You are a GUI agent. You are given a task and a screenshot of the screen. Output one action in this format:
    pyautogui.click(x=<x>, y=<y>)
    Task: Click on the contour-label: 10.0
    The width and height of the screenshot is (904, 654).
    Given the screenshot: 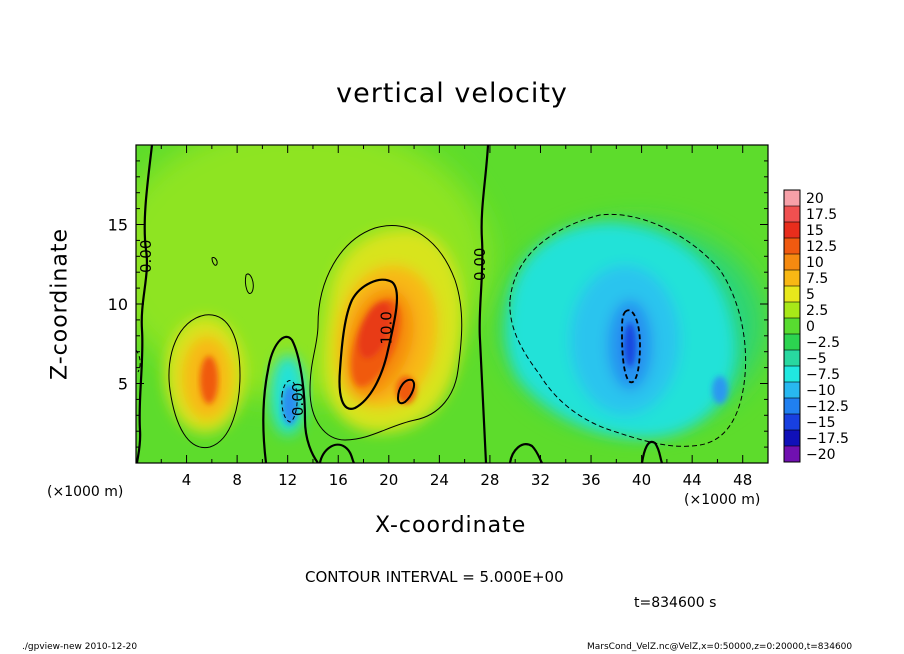 What is the action you would take?
    pyautogui.click(x=386, y=327)
    